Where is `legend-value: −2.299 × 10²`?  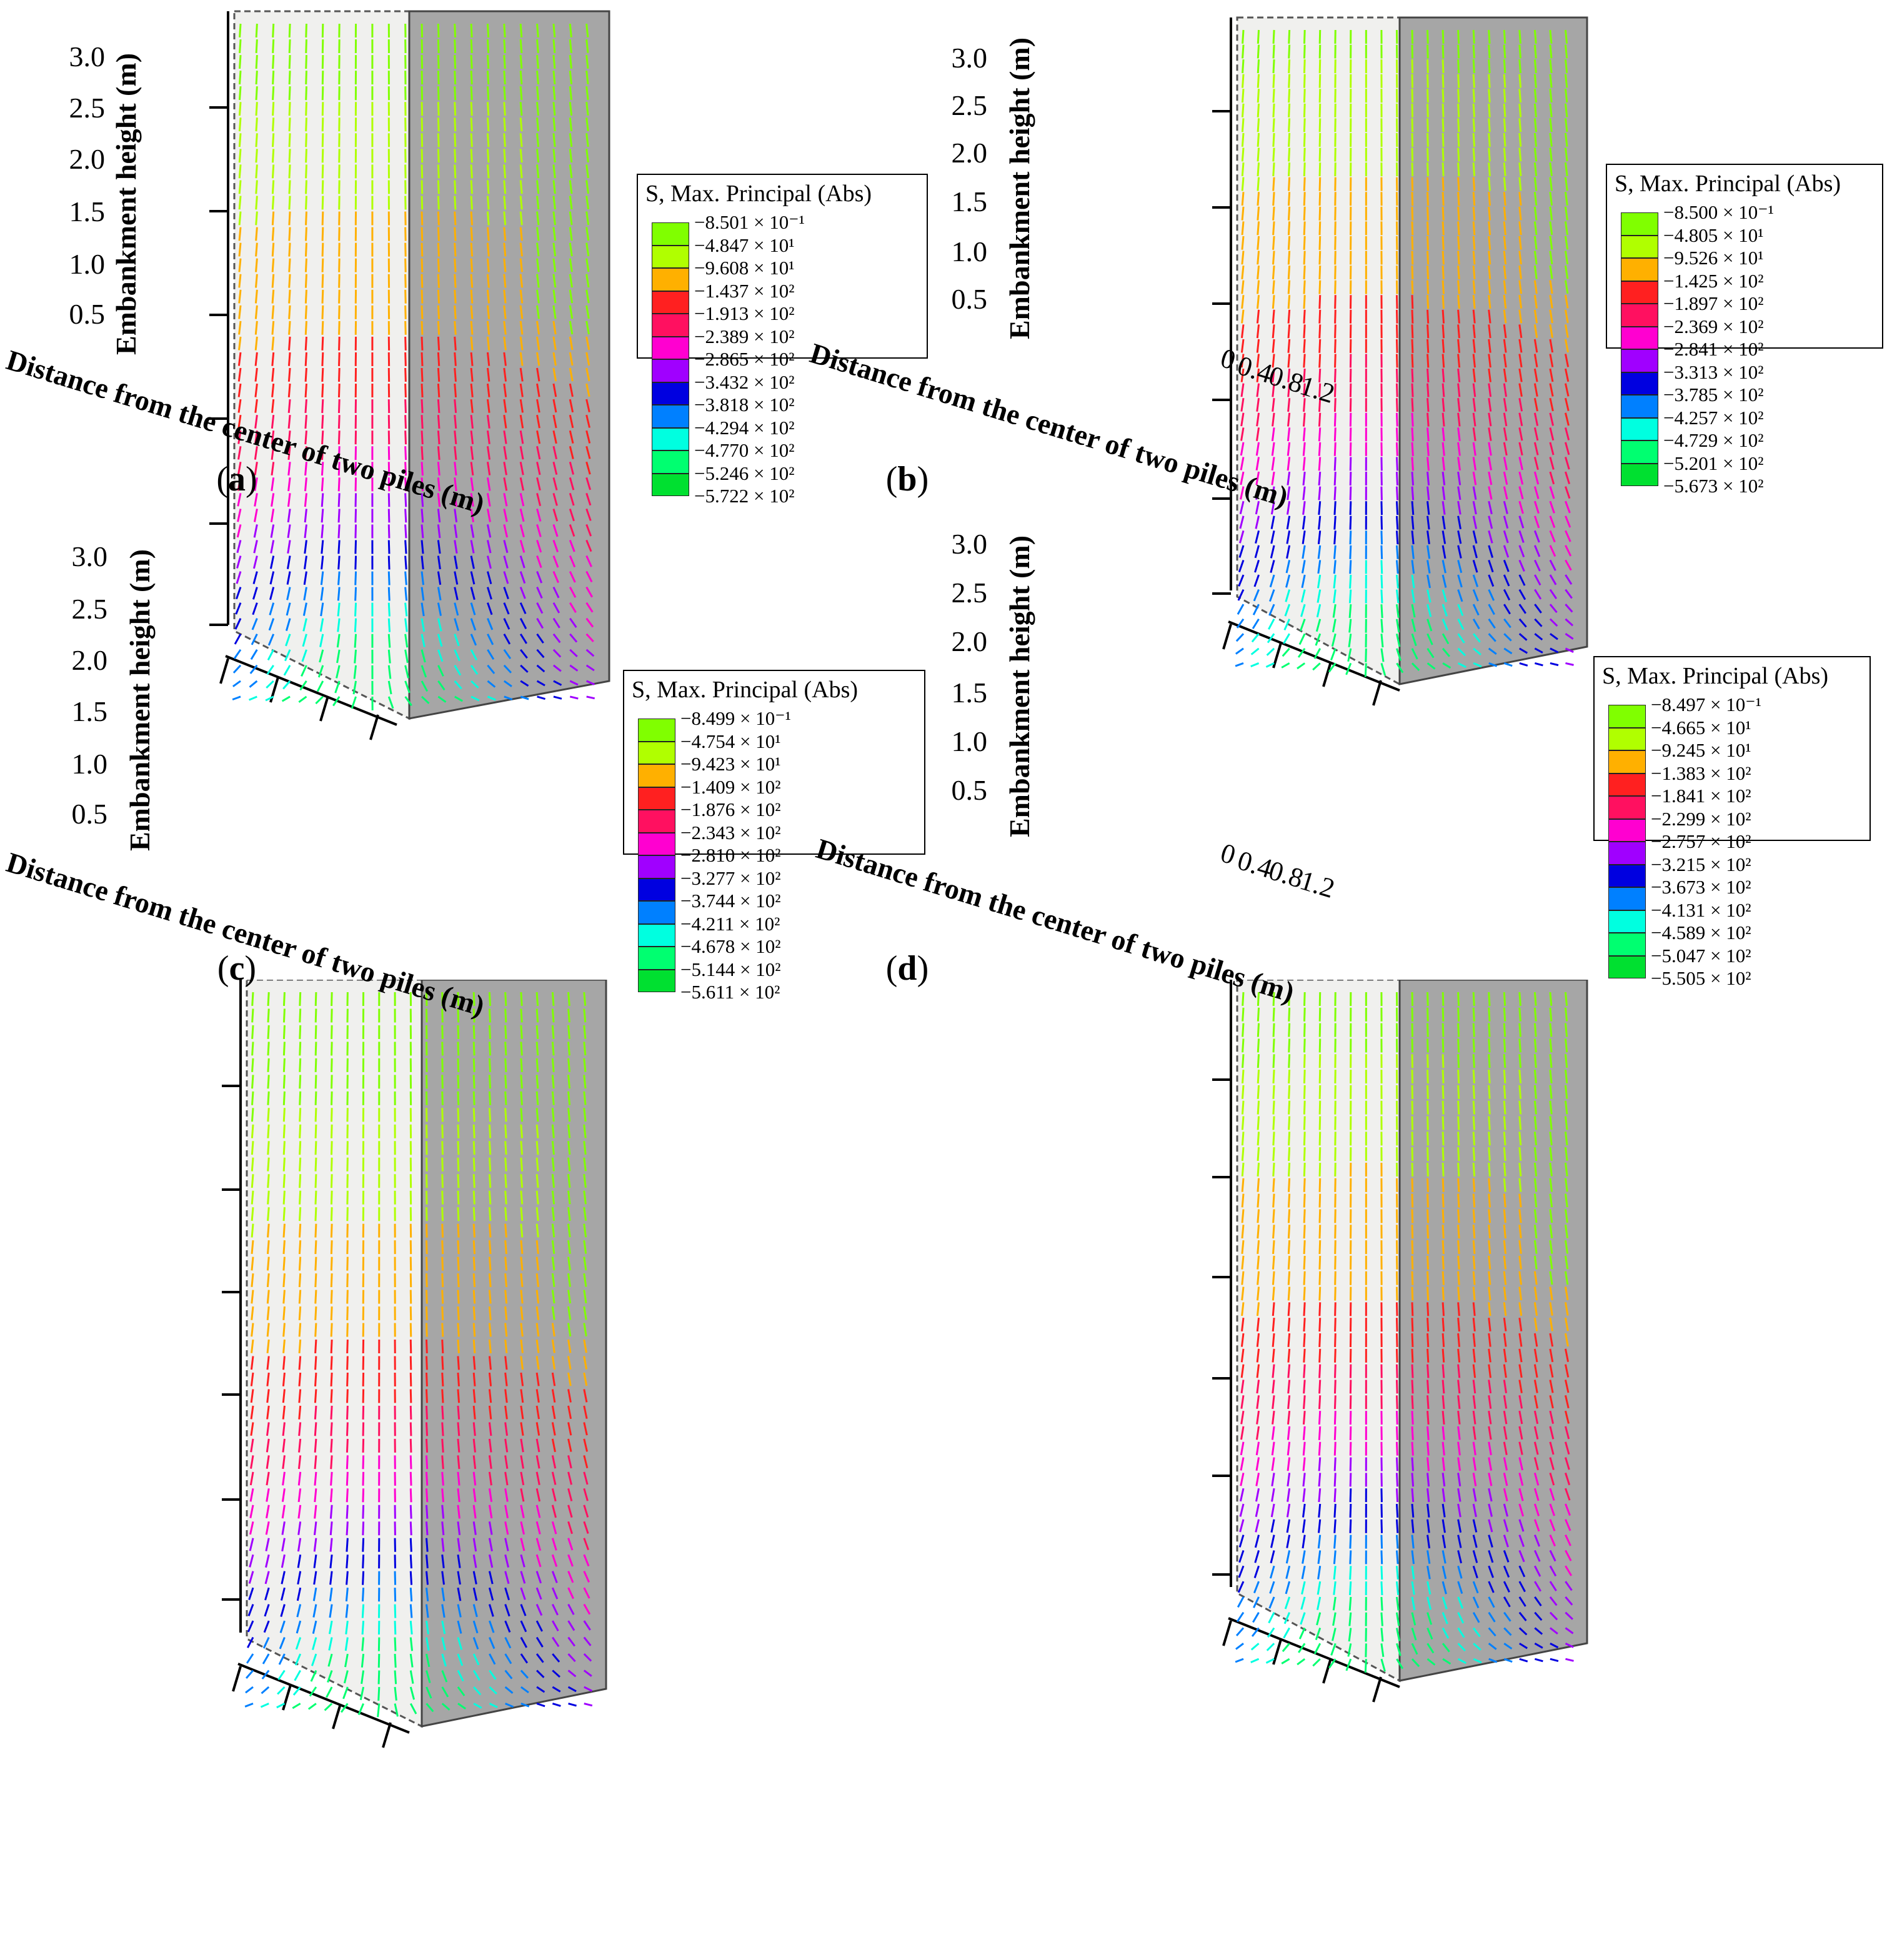
legend-value: −2.299 × 10² is located at coordinates (1701, 818).